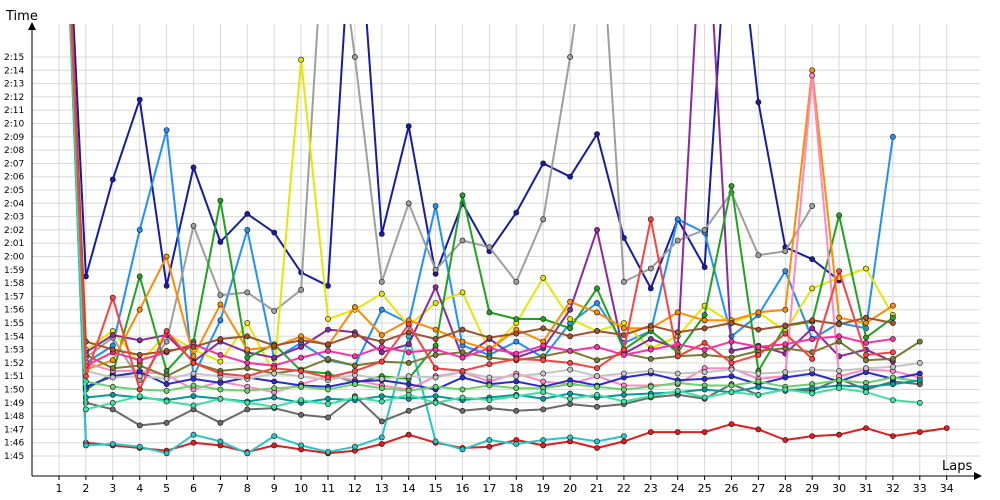 The height and width of the screenshot is (500, 1000). I want to click on y-tick-label: 1:50, so click(14, 391).